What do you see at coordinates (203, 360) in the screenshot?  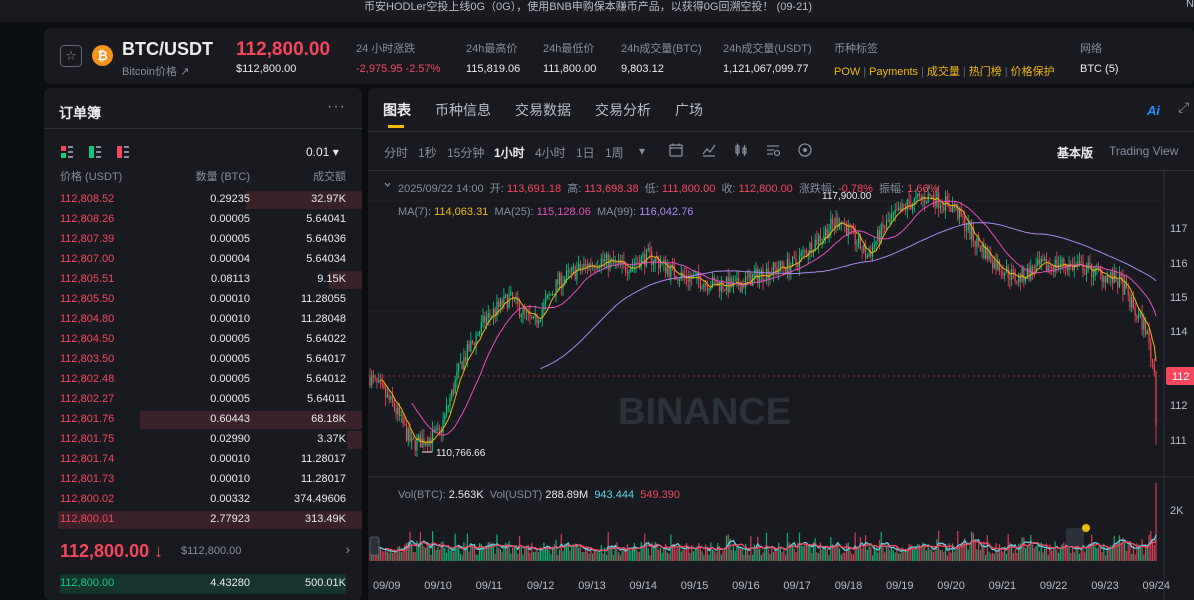 I see `ask-row: 112,803.50 0.00005 5.64017` at bounding box center [203, 360].